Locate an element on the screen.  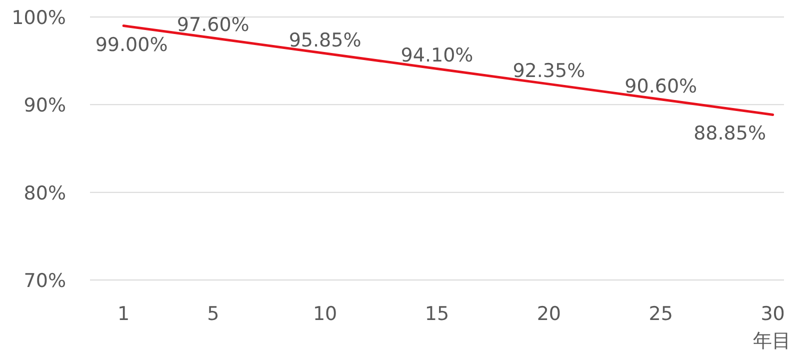
data-label: 90.60% is located at coordinates (661, 86).